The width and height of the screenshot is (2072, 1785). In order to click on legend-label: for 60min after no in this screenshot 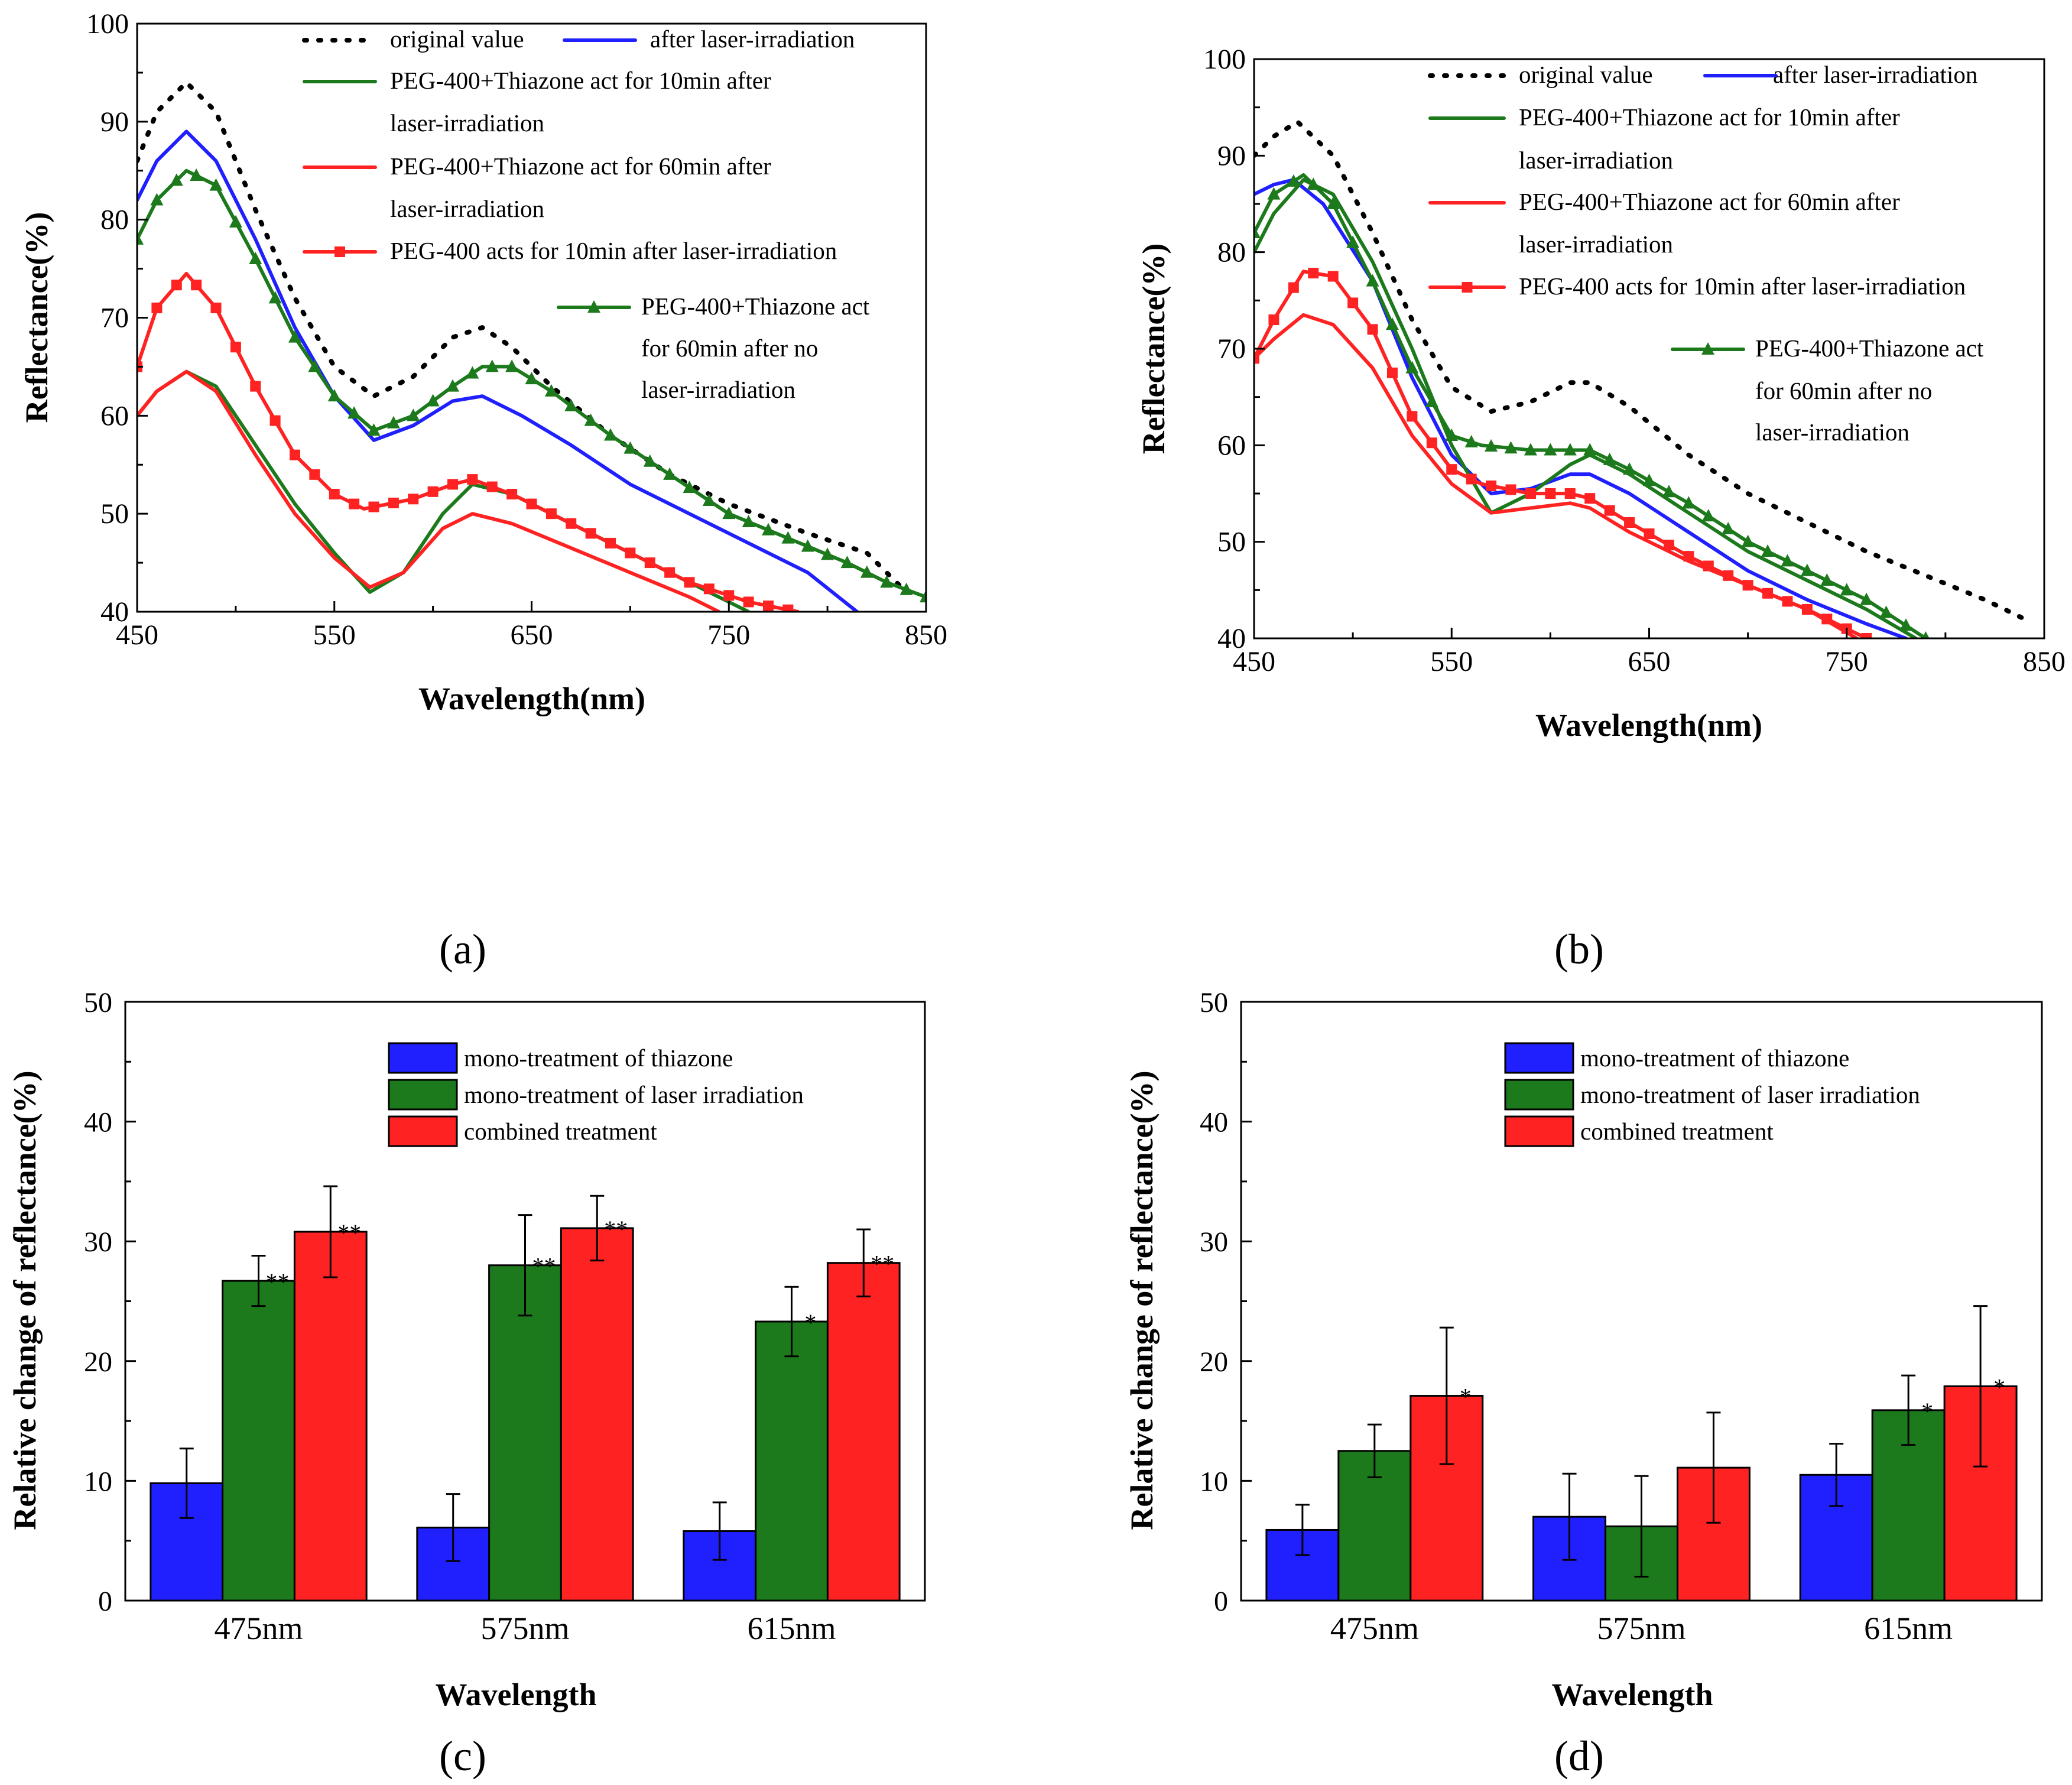, I will do `click(1843, 390)`.